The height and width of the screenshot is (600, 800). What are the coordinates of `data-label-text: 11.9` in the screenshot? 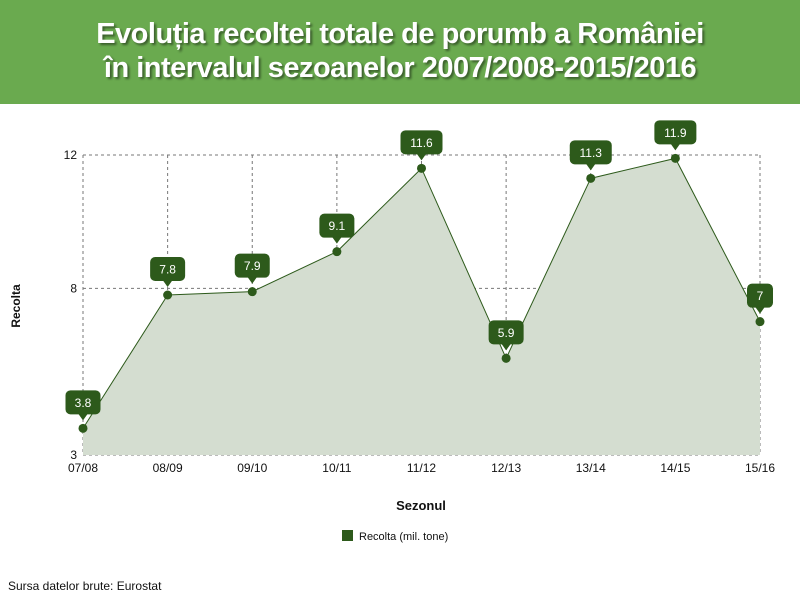 It's located at (675, 133).